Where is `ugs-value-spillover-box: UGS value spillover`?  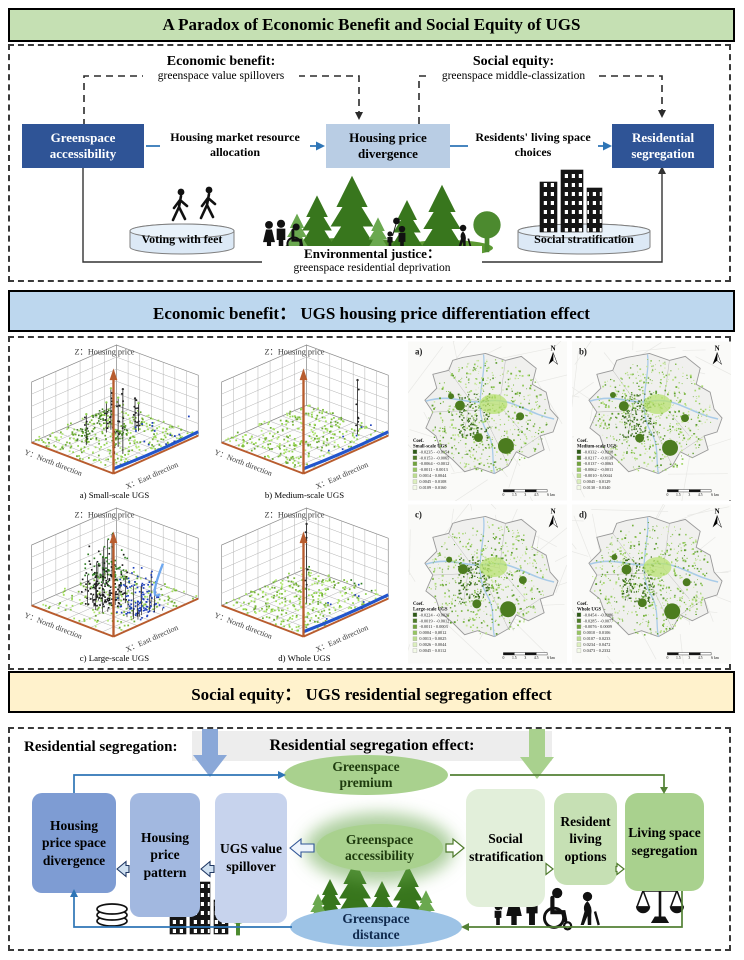 ugs-value-spillover-box: UGS value spillover is located at coordinates (251, 858).